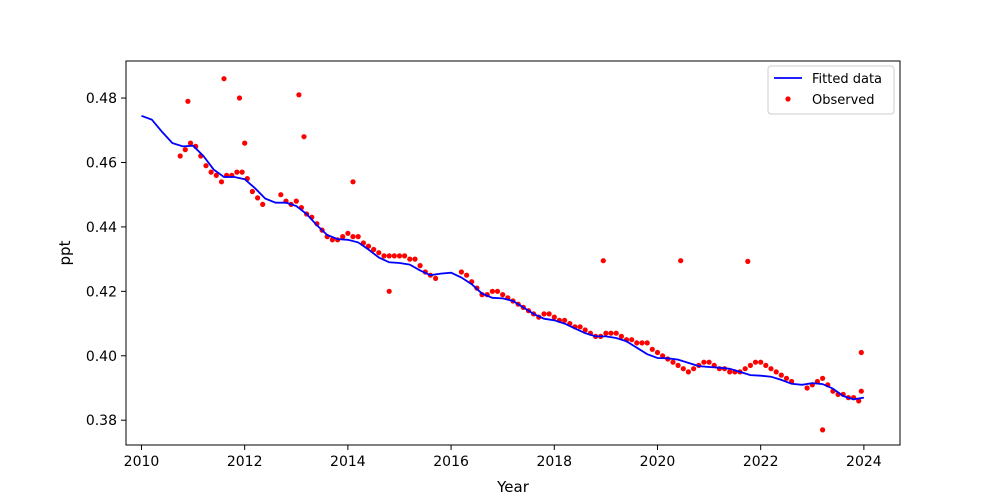 This screenshot has width=1000, height=500. I want to click on legend-point-swatch, so click(788, 99).